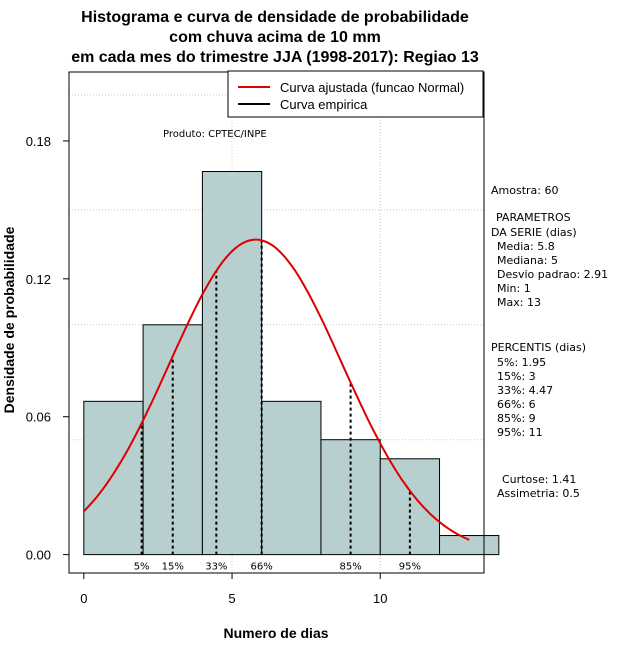  I want to click on y-tick-label-3: 0.18, so click(38, 141).